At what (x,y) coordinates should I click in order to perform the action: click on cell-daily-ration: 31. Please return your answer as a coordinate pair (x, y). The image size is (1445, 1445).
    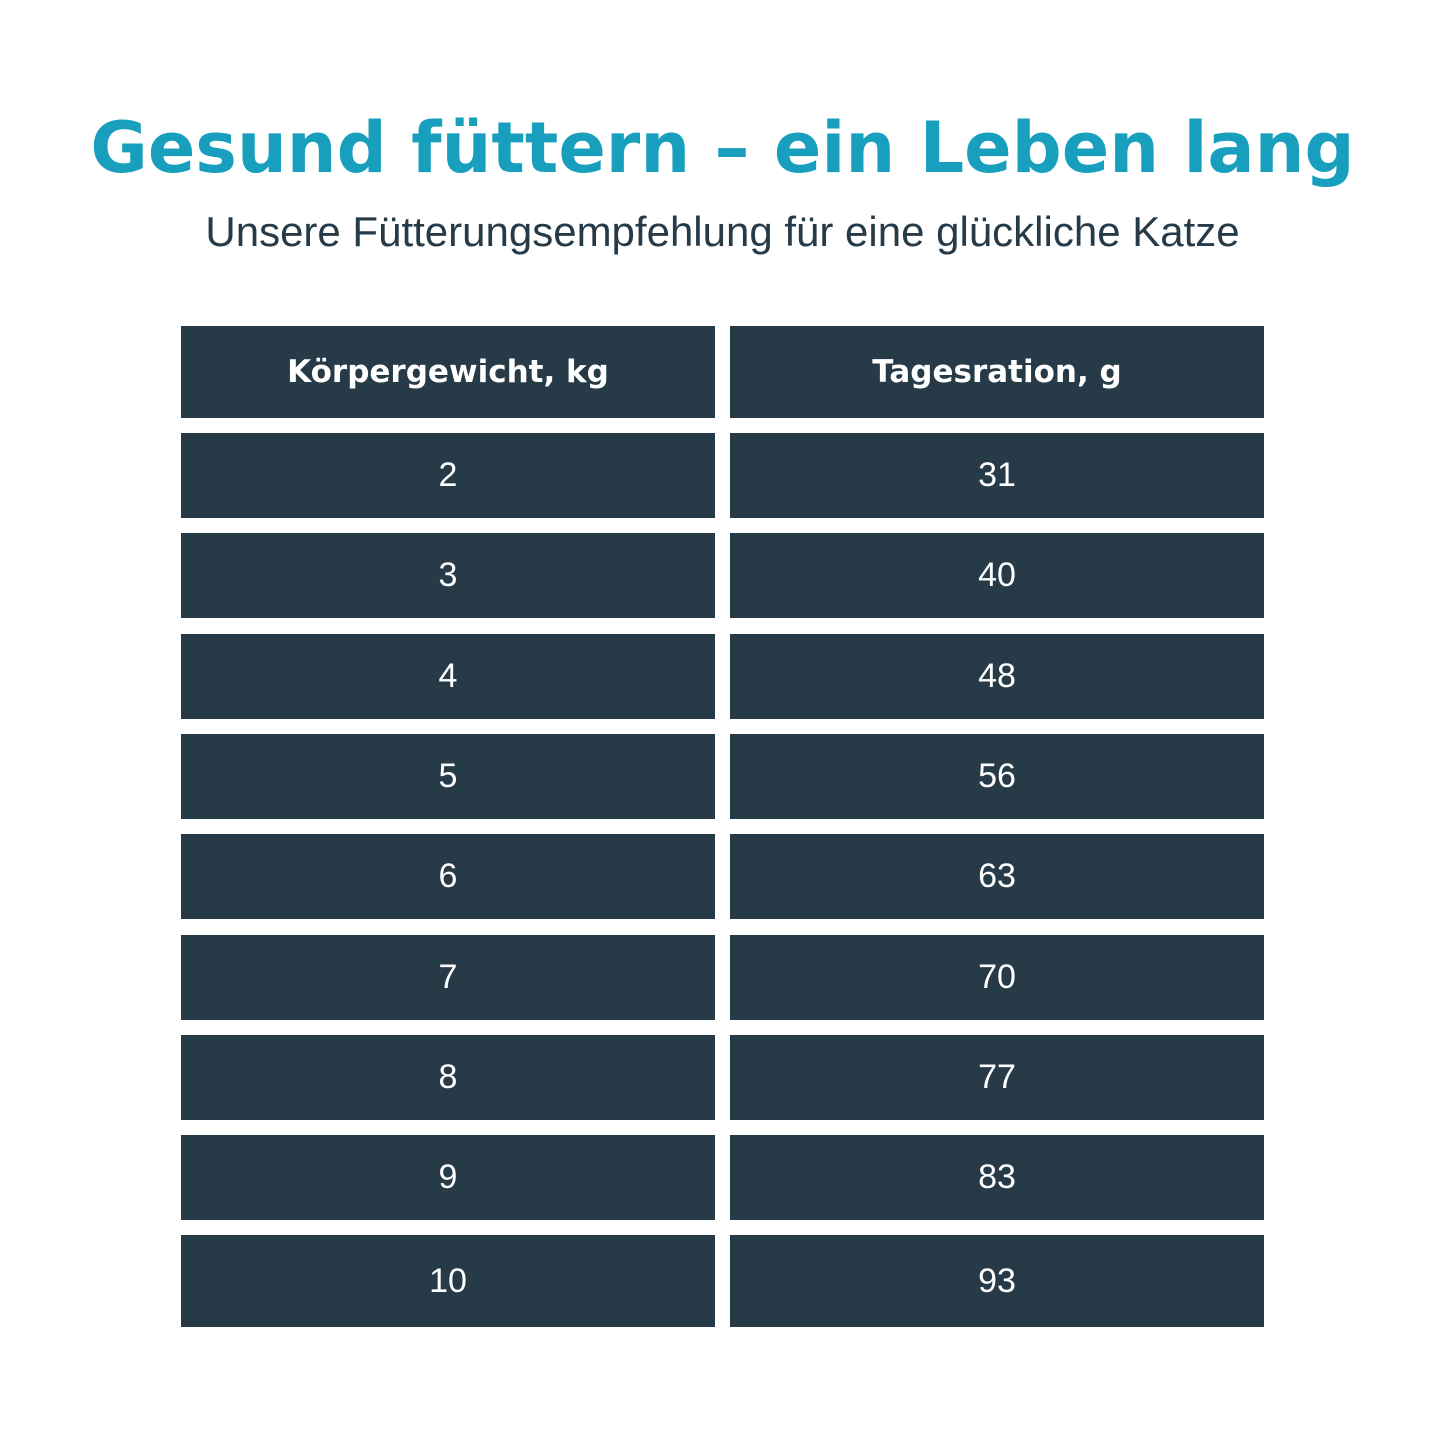
    Looking at the image, I should click on (997, 475).